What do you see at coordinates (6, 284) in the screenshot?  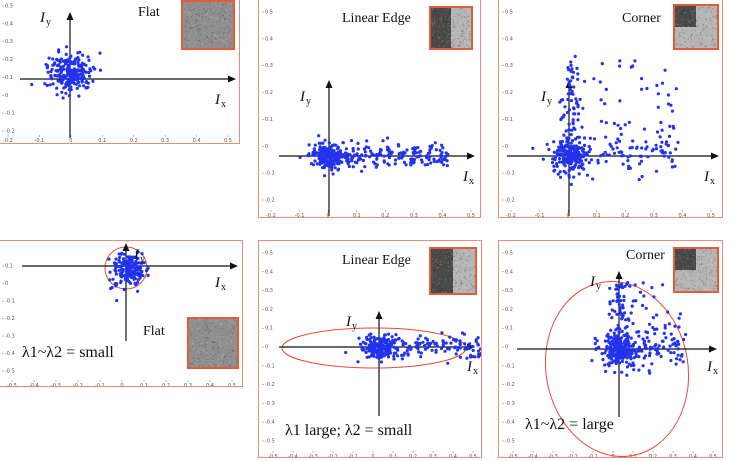 I see `y-tick-label: 0` at bounding box center [6, 284].